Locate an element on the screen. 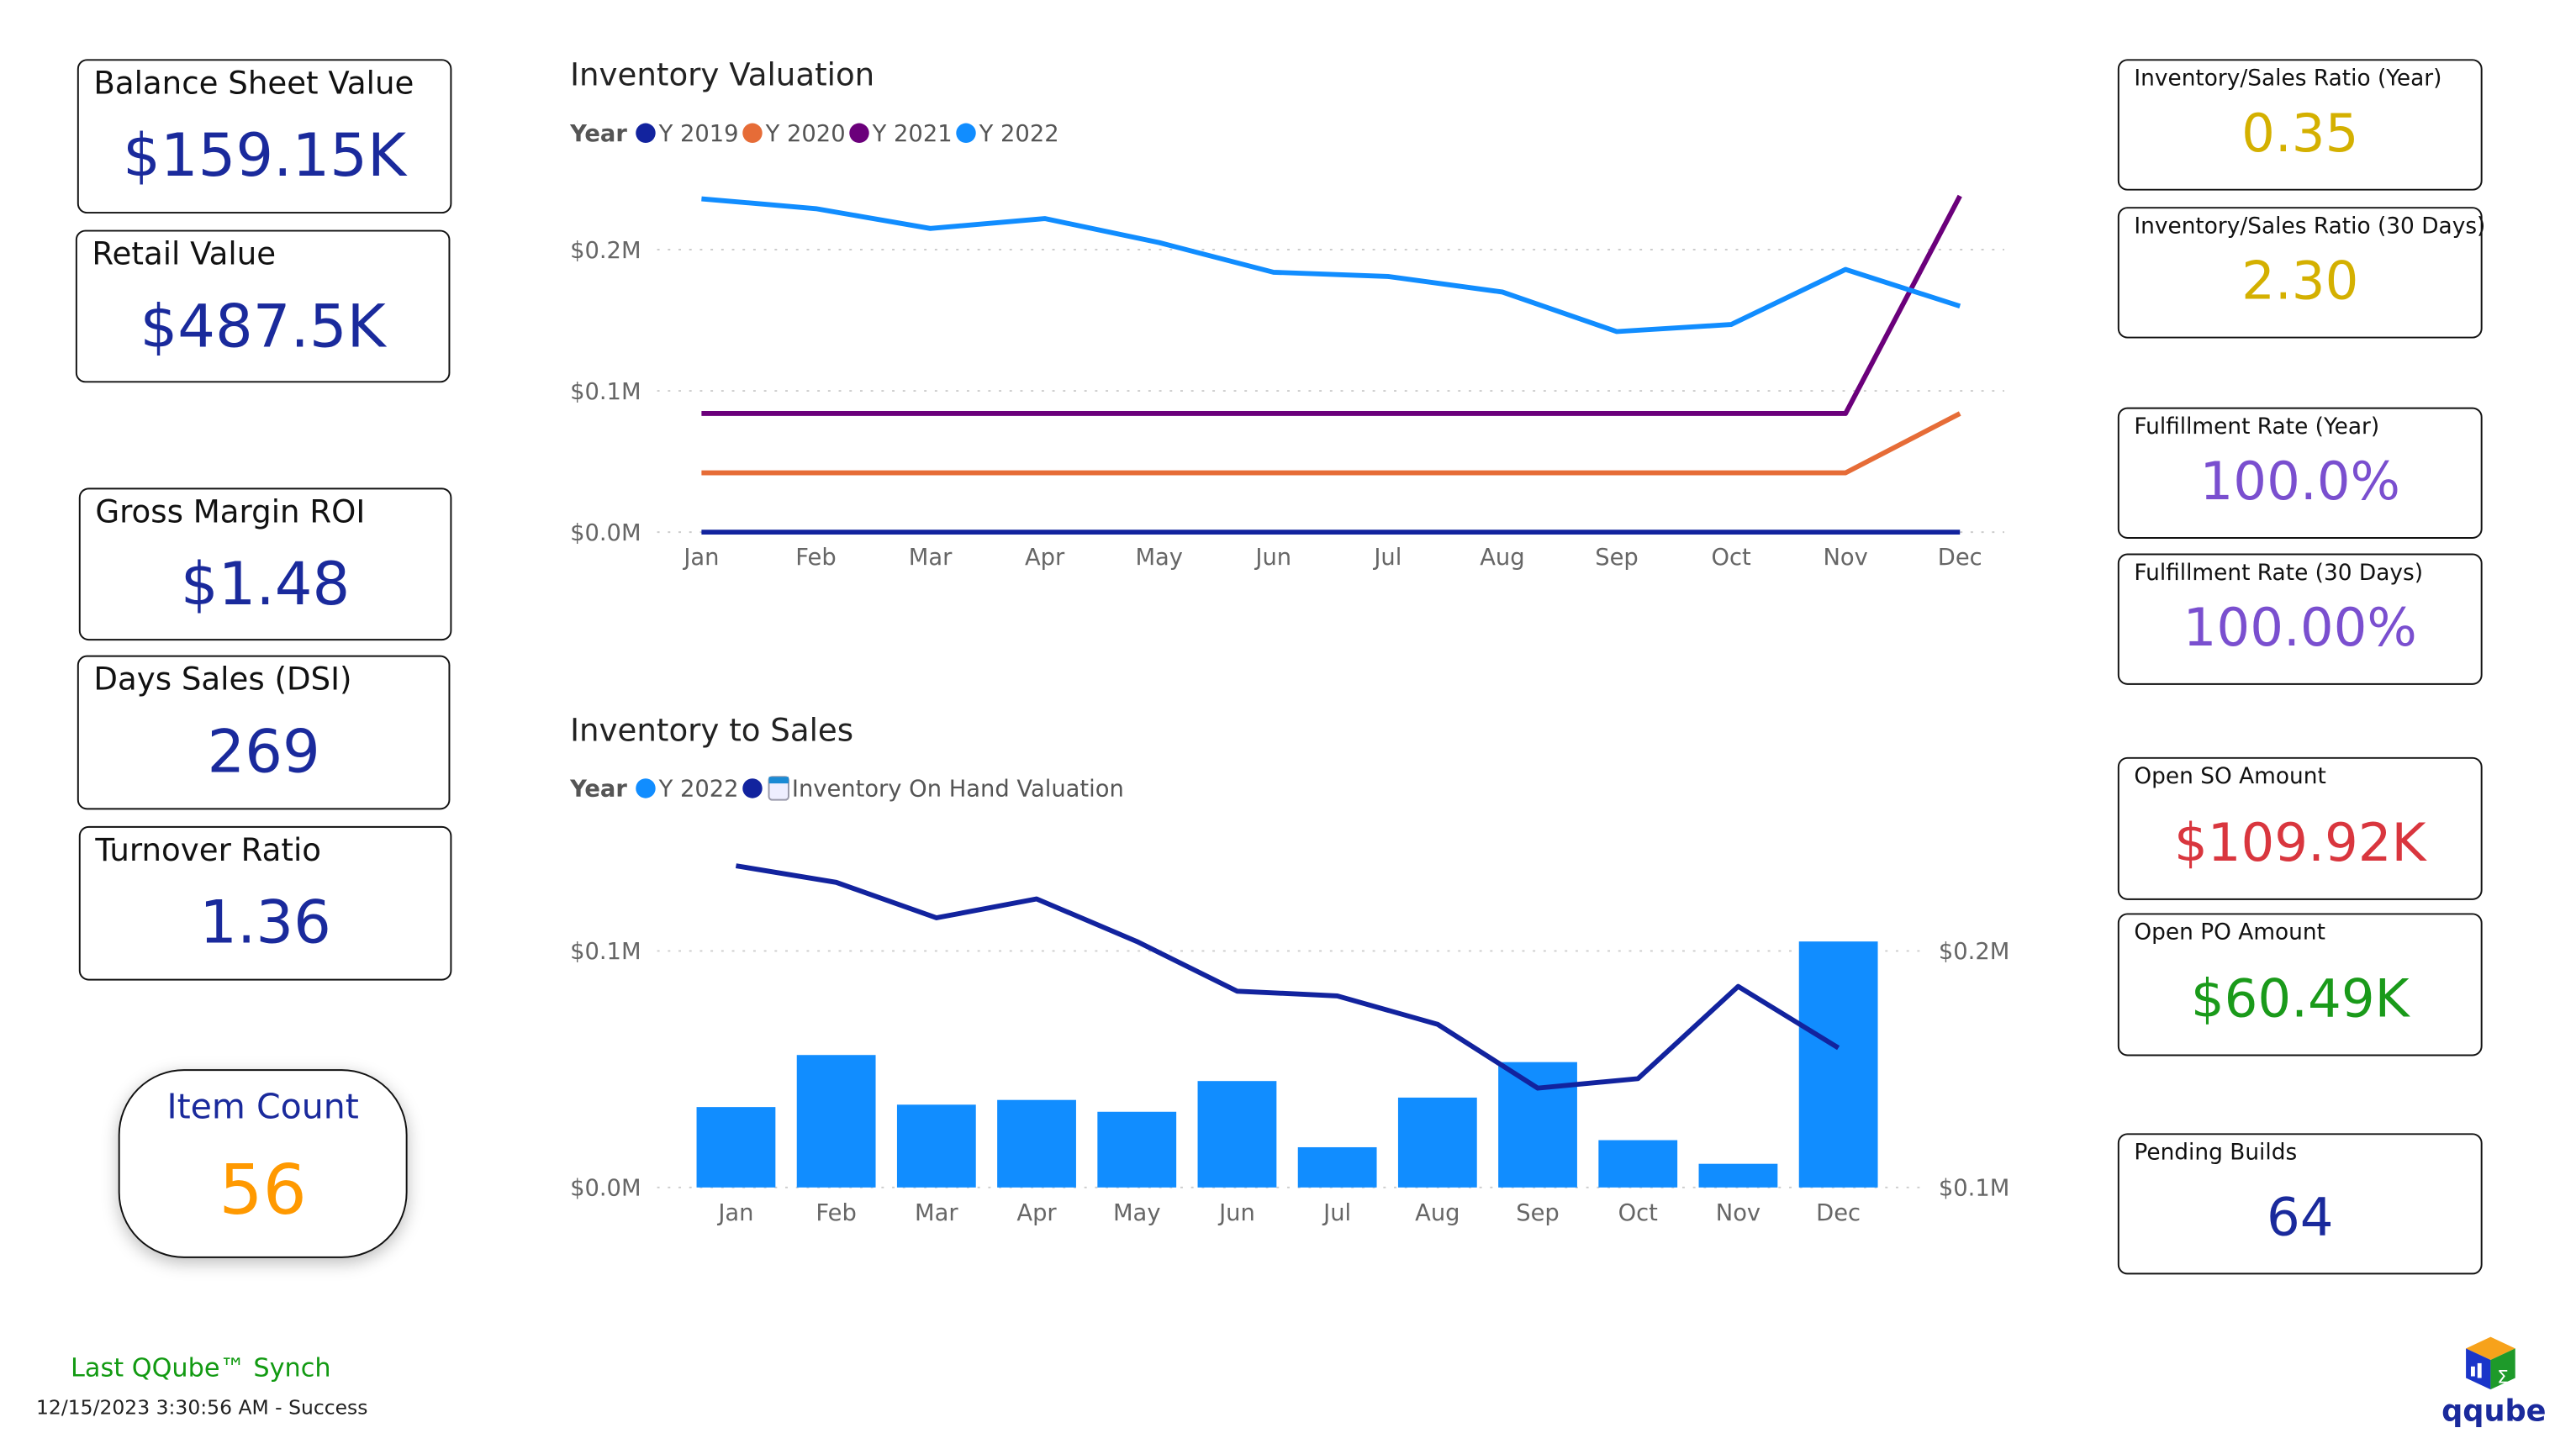  sync-title: Last QQube™ Synch is located at coordinates (201, 1368).